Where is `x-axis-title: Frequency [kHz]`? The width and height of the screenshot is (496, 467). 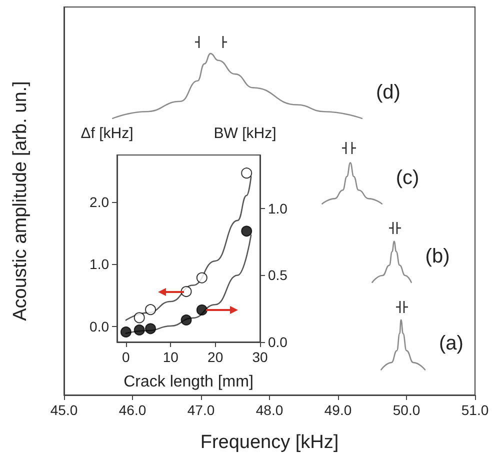 x-axis-title: Frequency [kHz] is located at coordinates (269, 442).